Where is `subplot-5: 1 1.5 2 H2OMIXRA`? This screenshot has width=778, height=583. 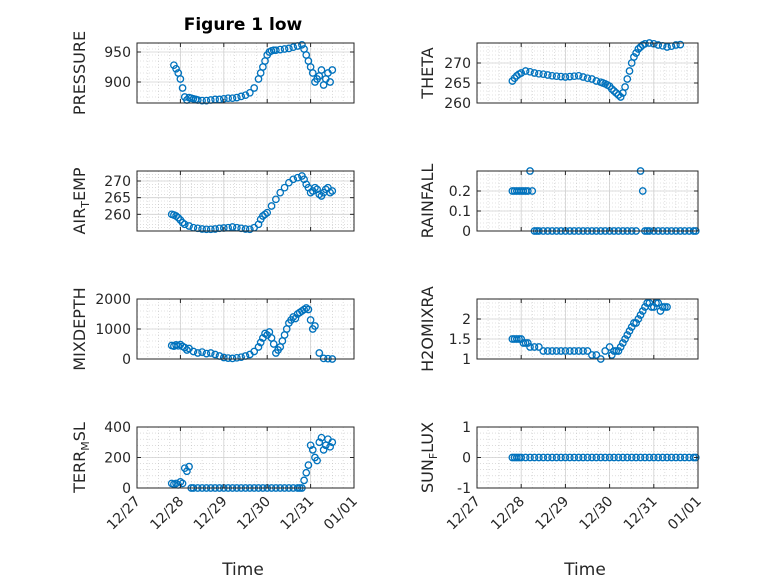 subplot-5: 1 1.5 2 H2OMIXRA is located at coordinates (558, 329).